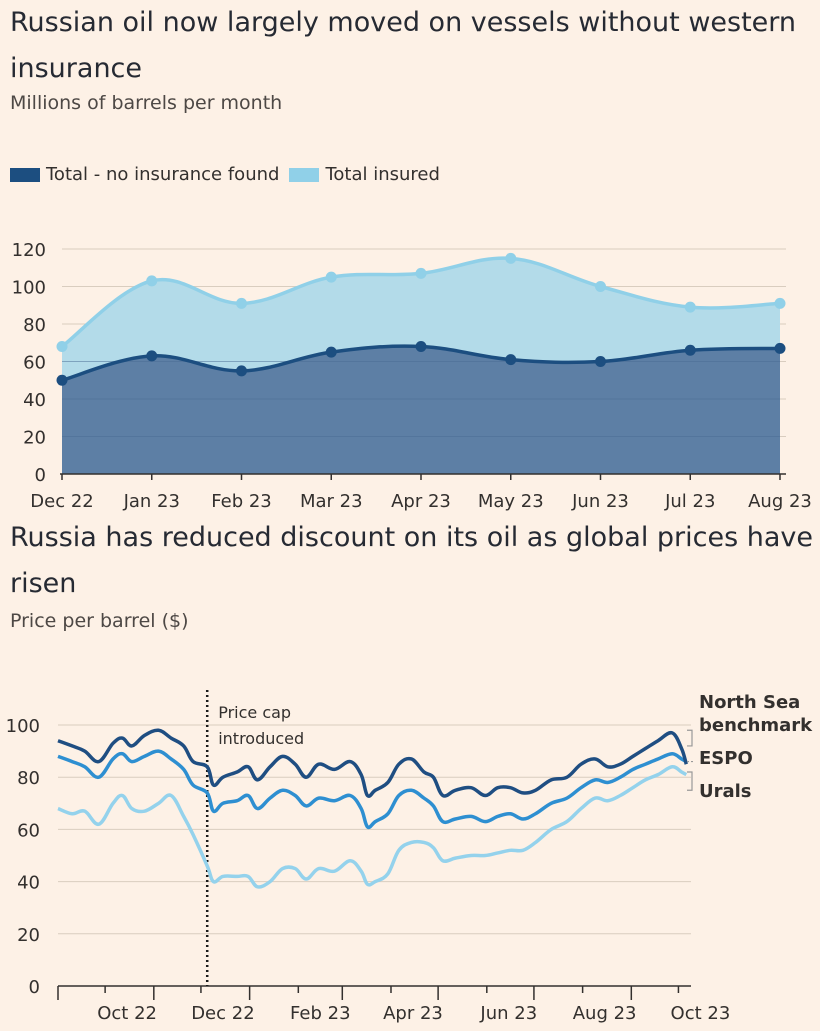  I want to click on chart2-ytick-label: 60, so click(28, 830).